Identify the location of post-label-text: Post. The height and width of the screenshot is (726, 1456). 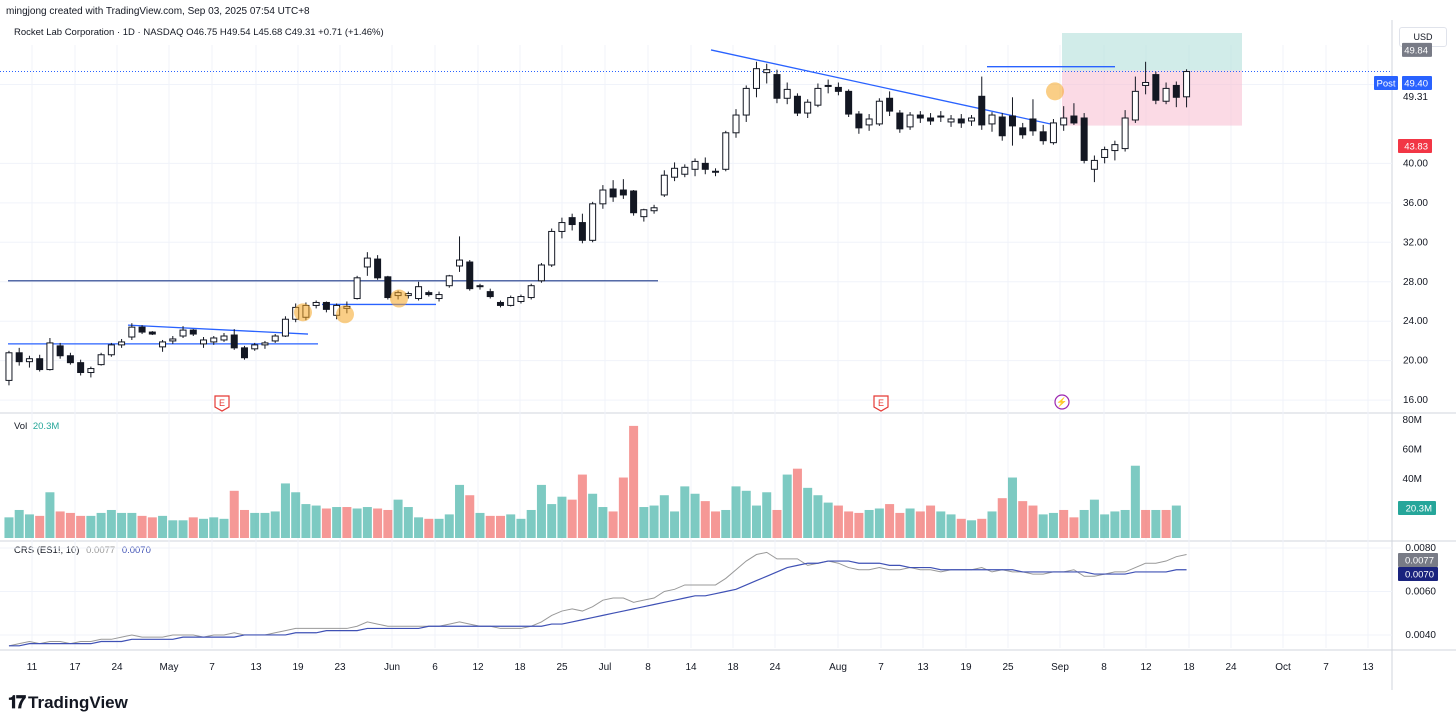
(1385, 84).